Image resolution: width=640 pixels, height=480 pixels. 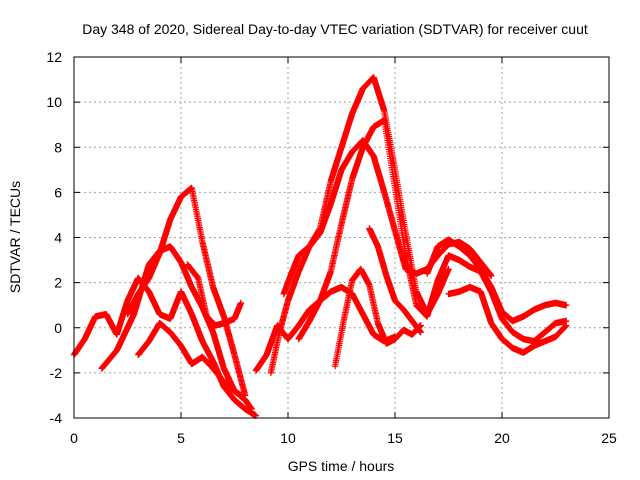 I want to click on x-tick-label: 25, so click(x=609, y=438).